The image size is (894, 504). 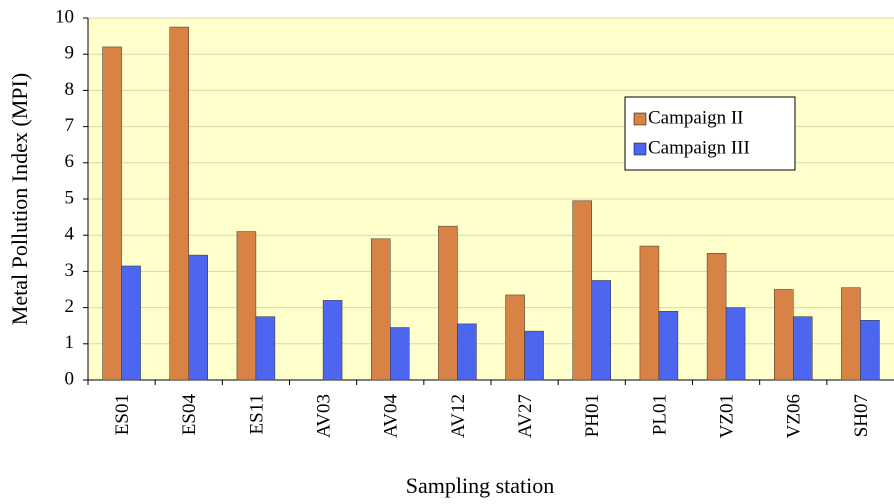 I want to click on legend-label: Campaign II, so click(x=696, y=117).